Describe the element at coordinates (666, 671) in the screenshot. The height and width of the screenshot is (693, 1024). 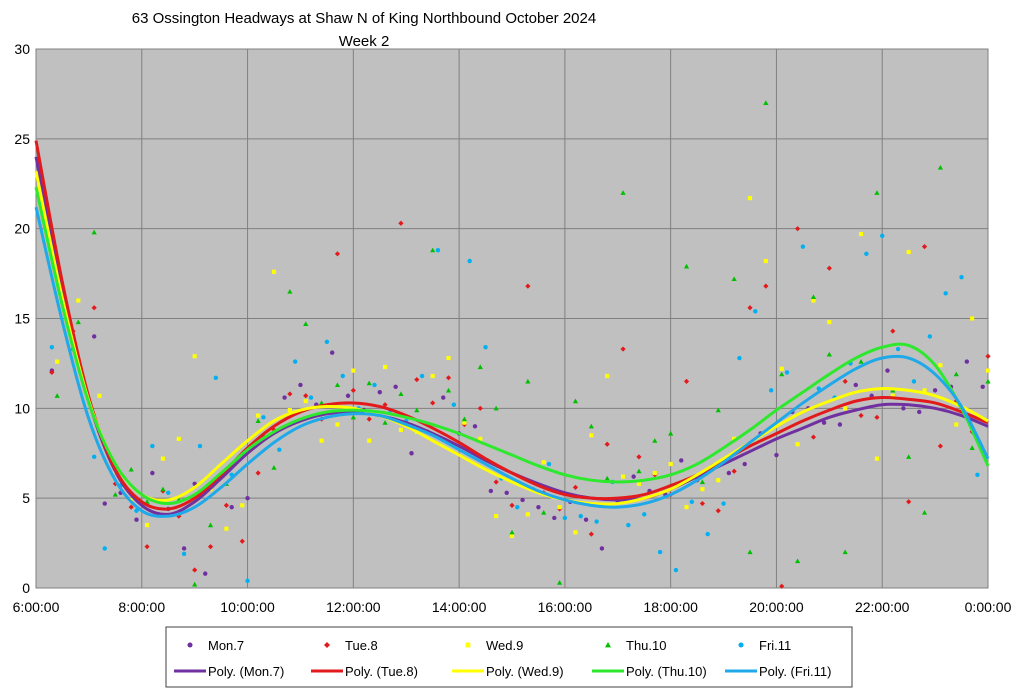
I see `legend-label: Poly. (Thu.10)` at that location.